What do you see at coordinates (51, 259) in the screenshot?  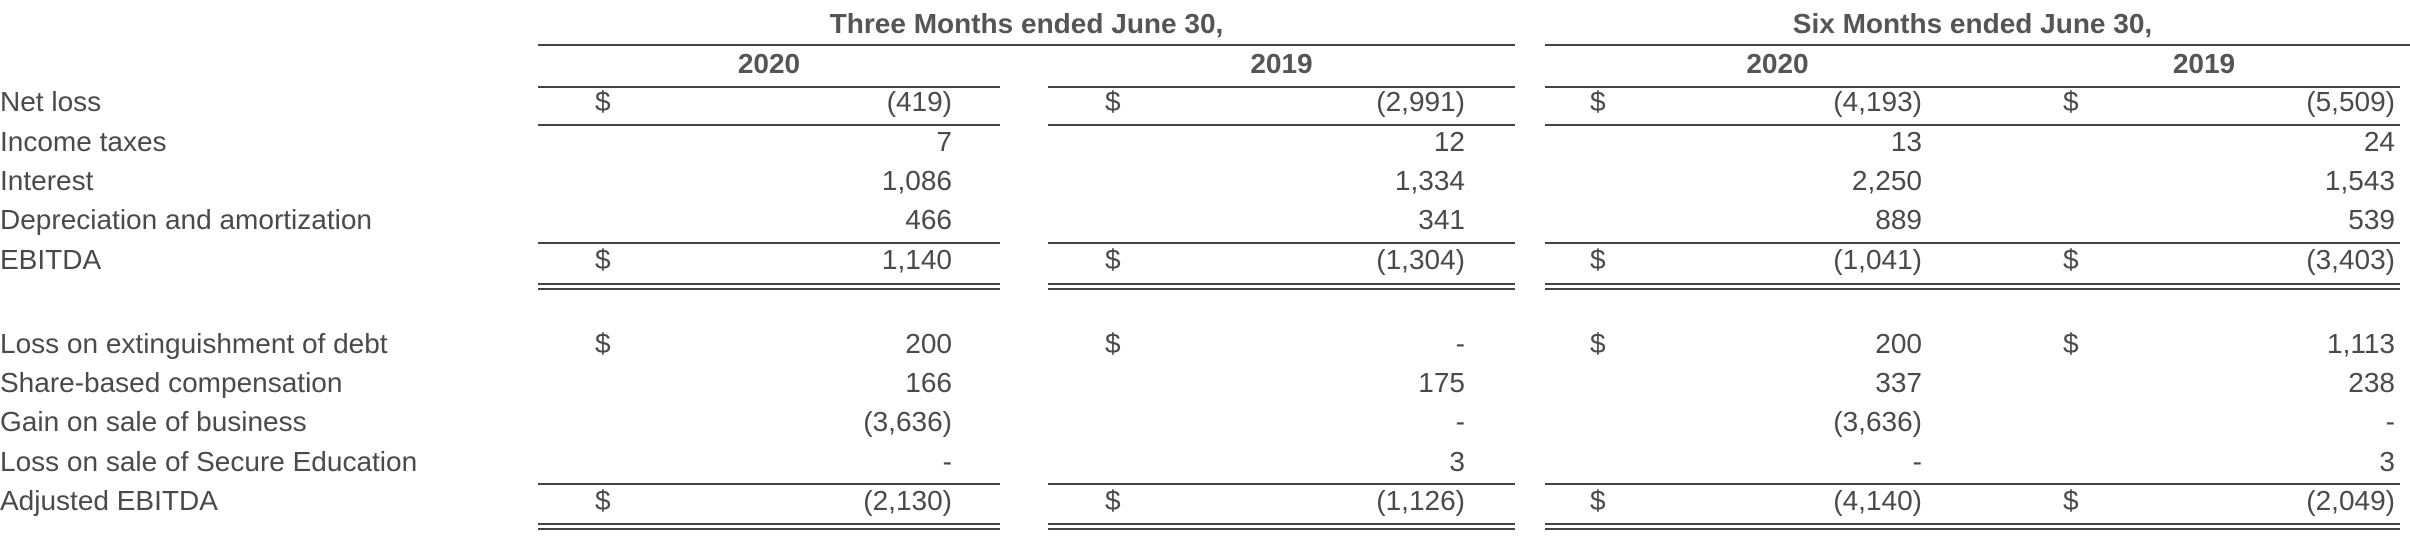 I see `row-label: EBITDA` at bounding box center [51, 259].